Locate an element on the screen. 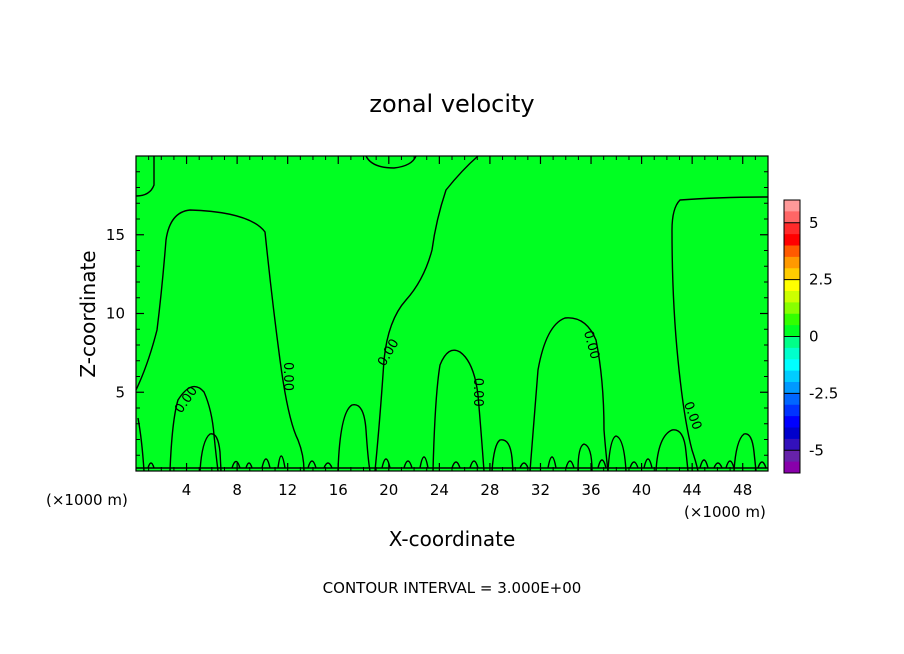 The image size is (904, 654). x-tick-label: 20 is located at coordinates (388, 490).